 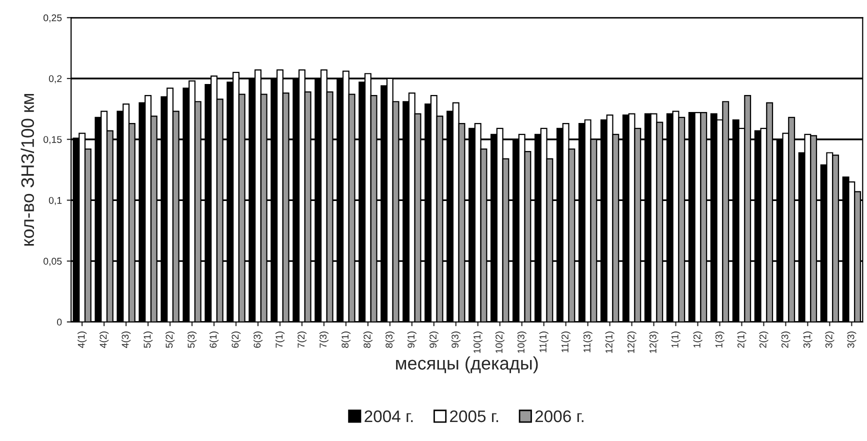 I want to click on x-tick-label: 7(1), so click(x=280, y=340).